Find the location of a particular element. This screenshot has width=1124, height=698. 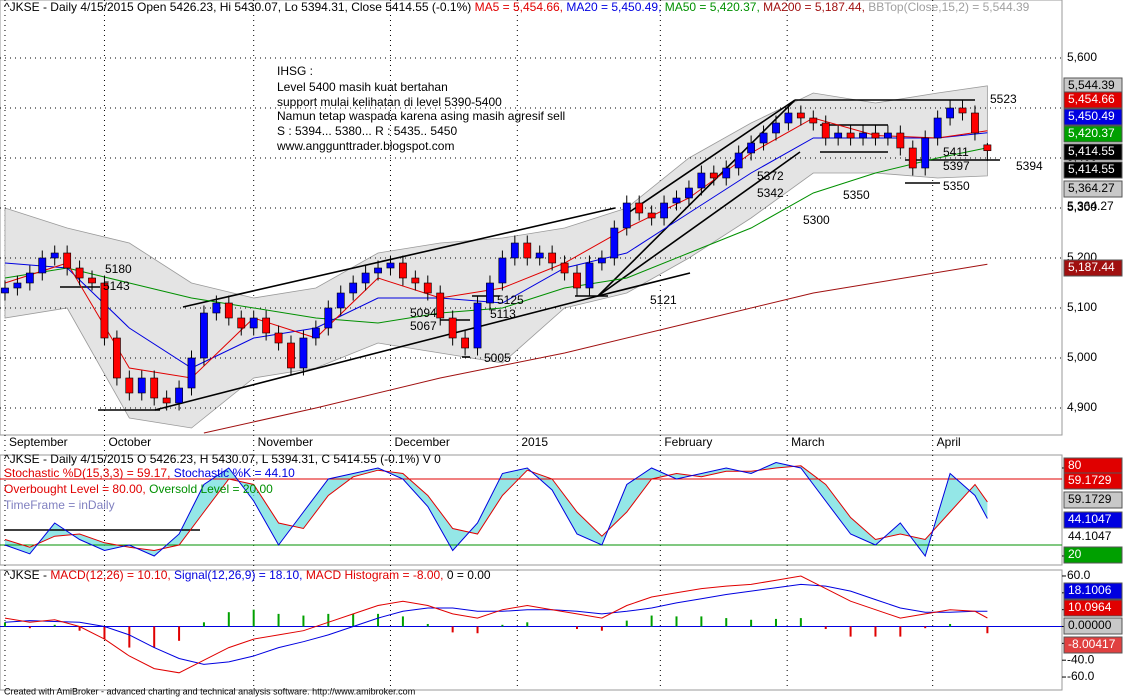

header-part: Overbought Level = 80.00, is located at coordinates (76, 489).